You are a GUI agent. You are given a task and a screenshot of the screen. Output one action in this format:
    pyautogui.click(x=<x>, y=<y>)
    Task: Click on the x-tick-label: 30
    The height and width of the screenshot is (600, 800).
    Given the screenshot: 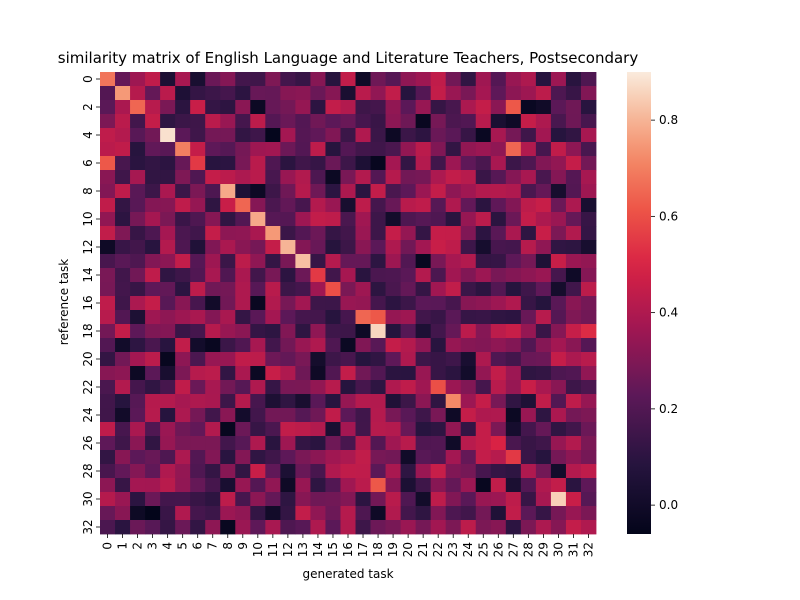 What is the action you would take?
    pyautogui.click(x=558, y=549)
    